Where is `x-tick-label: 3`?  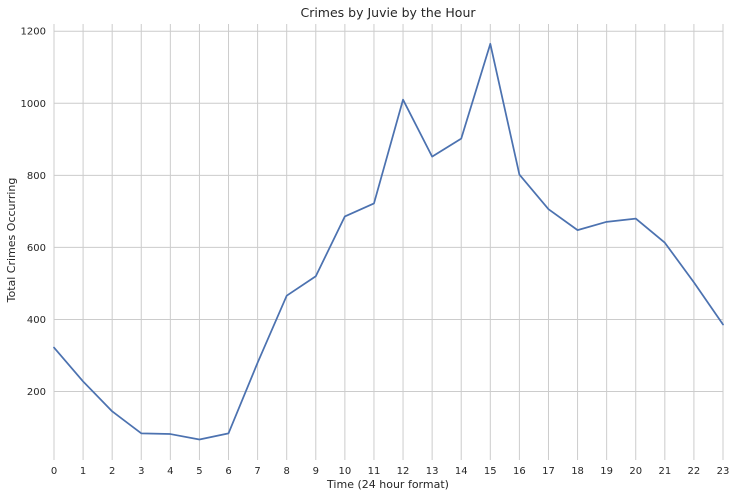
x-tick-label: 3 is located at coordinates (141, 471).